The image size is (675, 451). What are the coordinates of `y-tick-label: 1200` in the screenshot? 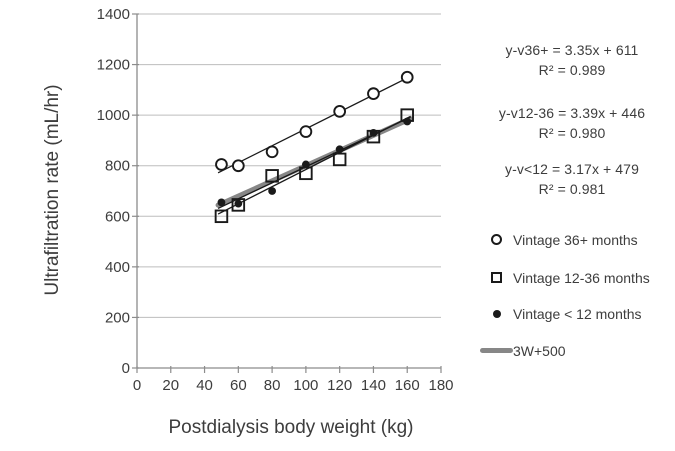 It's located at (113, 65).